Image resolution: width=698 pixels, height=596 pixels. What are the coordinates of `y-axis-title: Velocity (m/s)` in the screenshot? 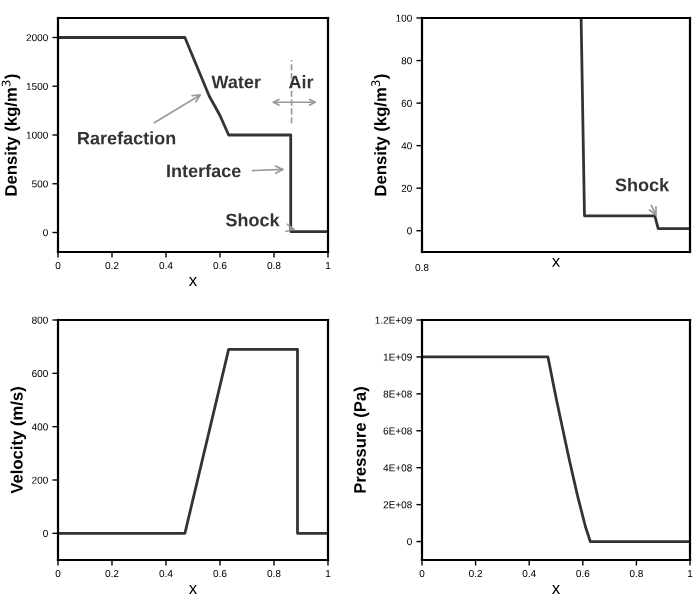 It's located at (18, 440).